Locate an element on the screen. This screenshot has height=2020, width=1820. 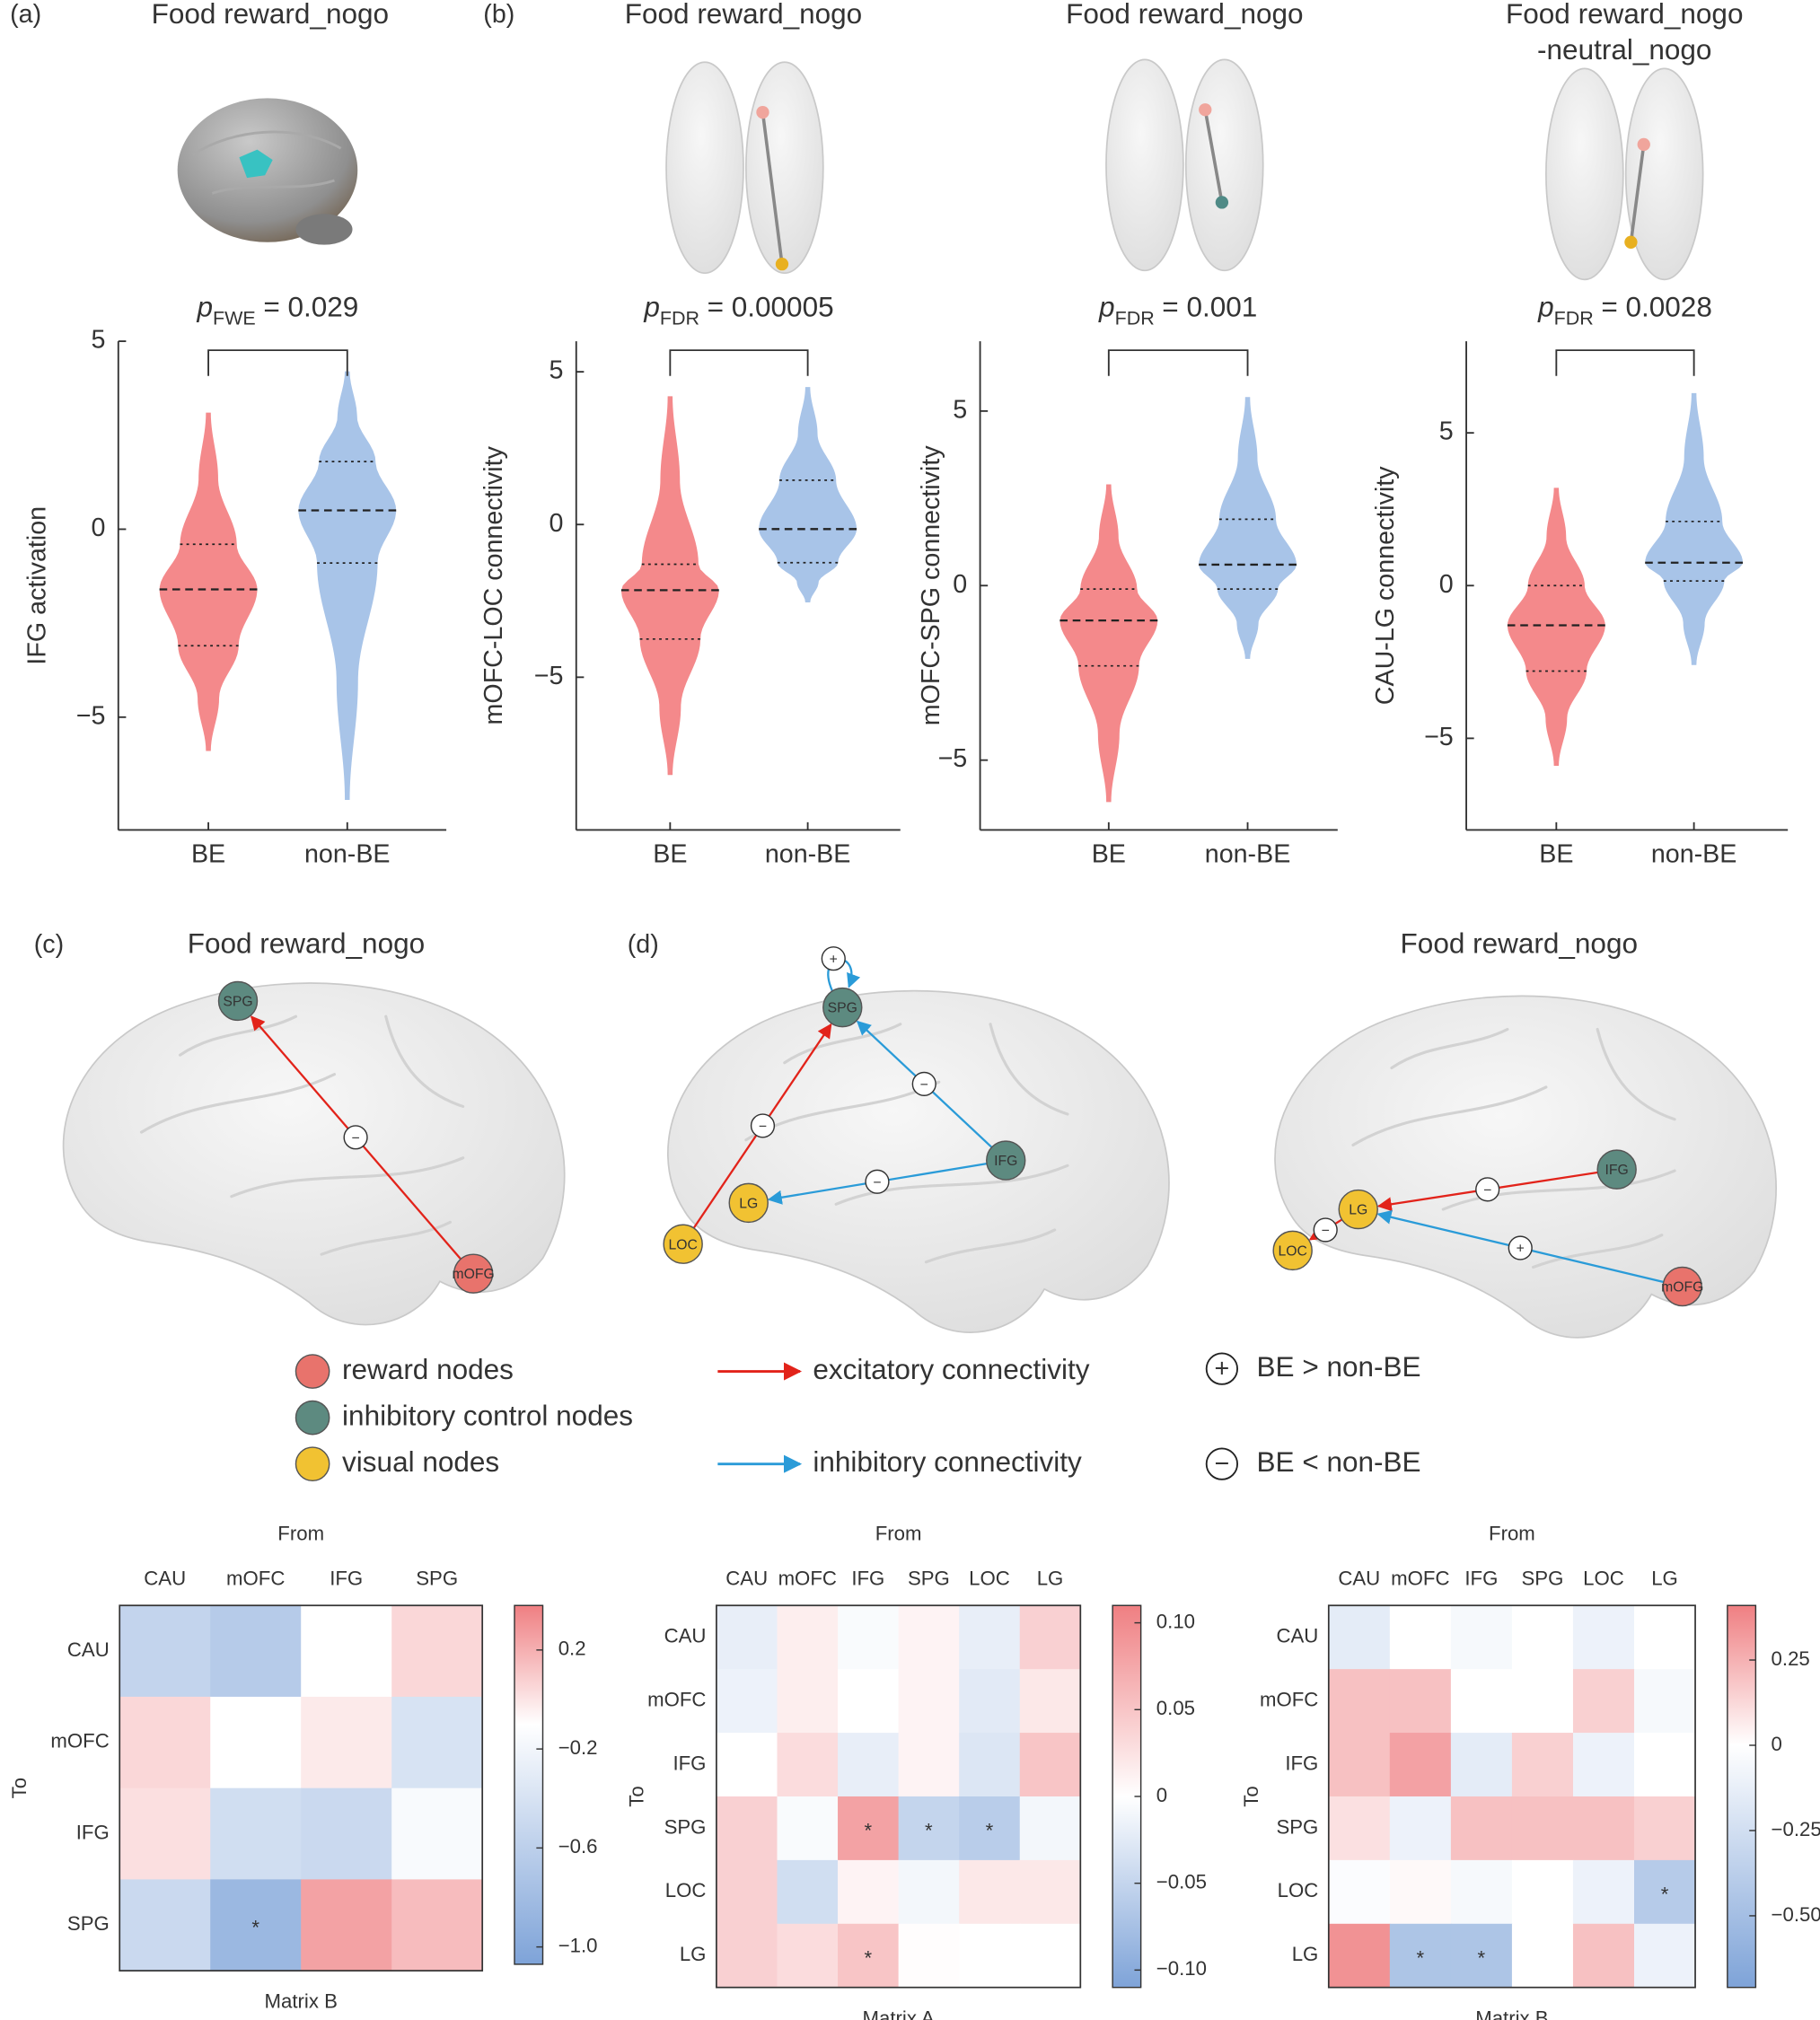
colorbar-tick-label: −0.2 is located at coordinates (578, 1748).